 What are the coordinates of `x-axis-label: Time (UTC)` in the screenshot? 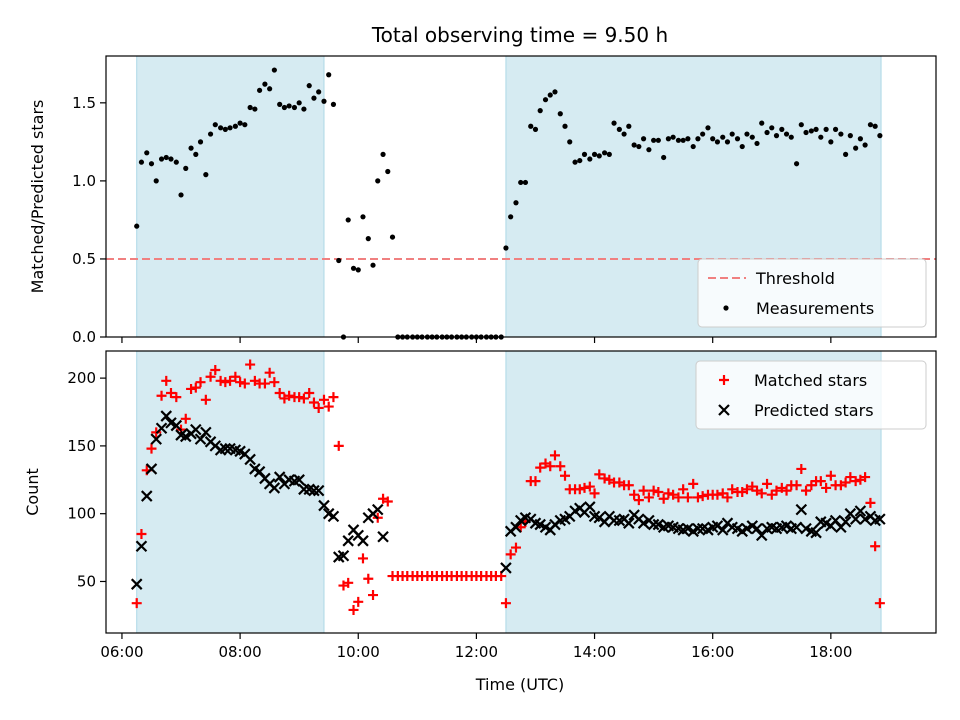 It's located at (519, 684).